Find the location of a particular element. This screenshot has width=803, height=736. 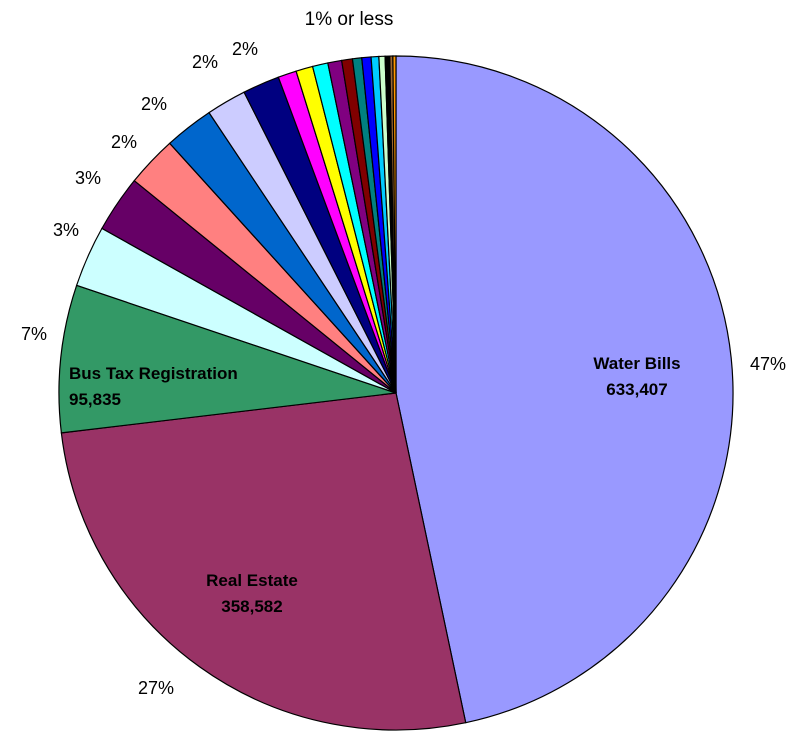

slice-name-label-1: Real Estate is located at coordinates (252, 580).